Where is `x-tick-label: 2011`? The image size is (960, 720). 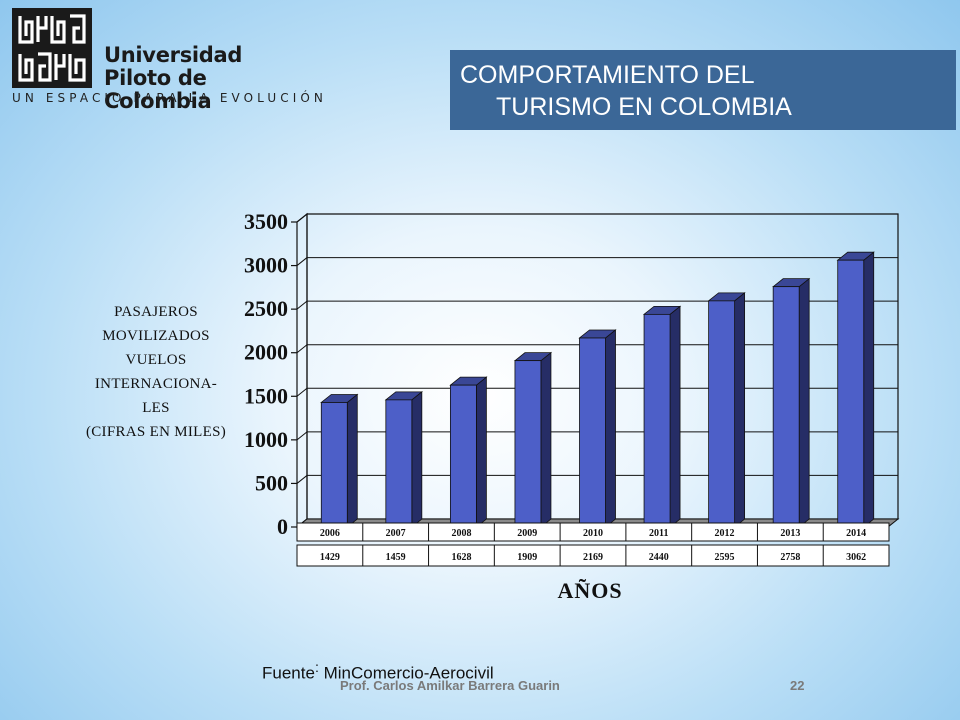
x-tick-label: 2011 is located at coordinates (658, 533).